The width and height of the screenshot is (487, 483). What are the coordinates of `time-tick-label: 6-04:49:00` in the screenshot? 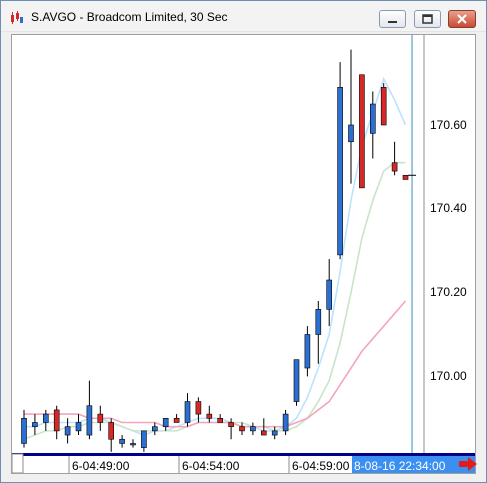 It's located at (101, 466).